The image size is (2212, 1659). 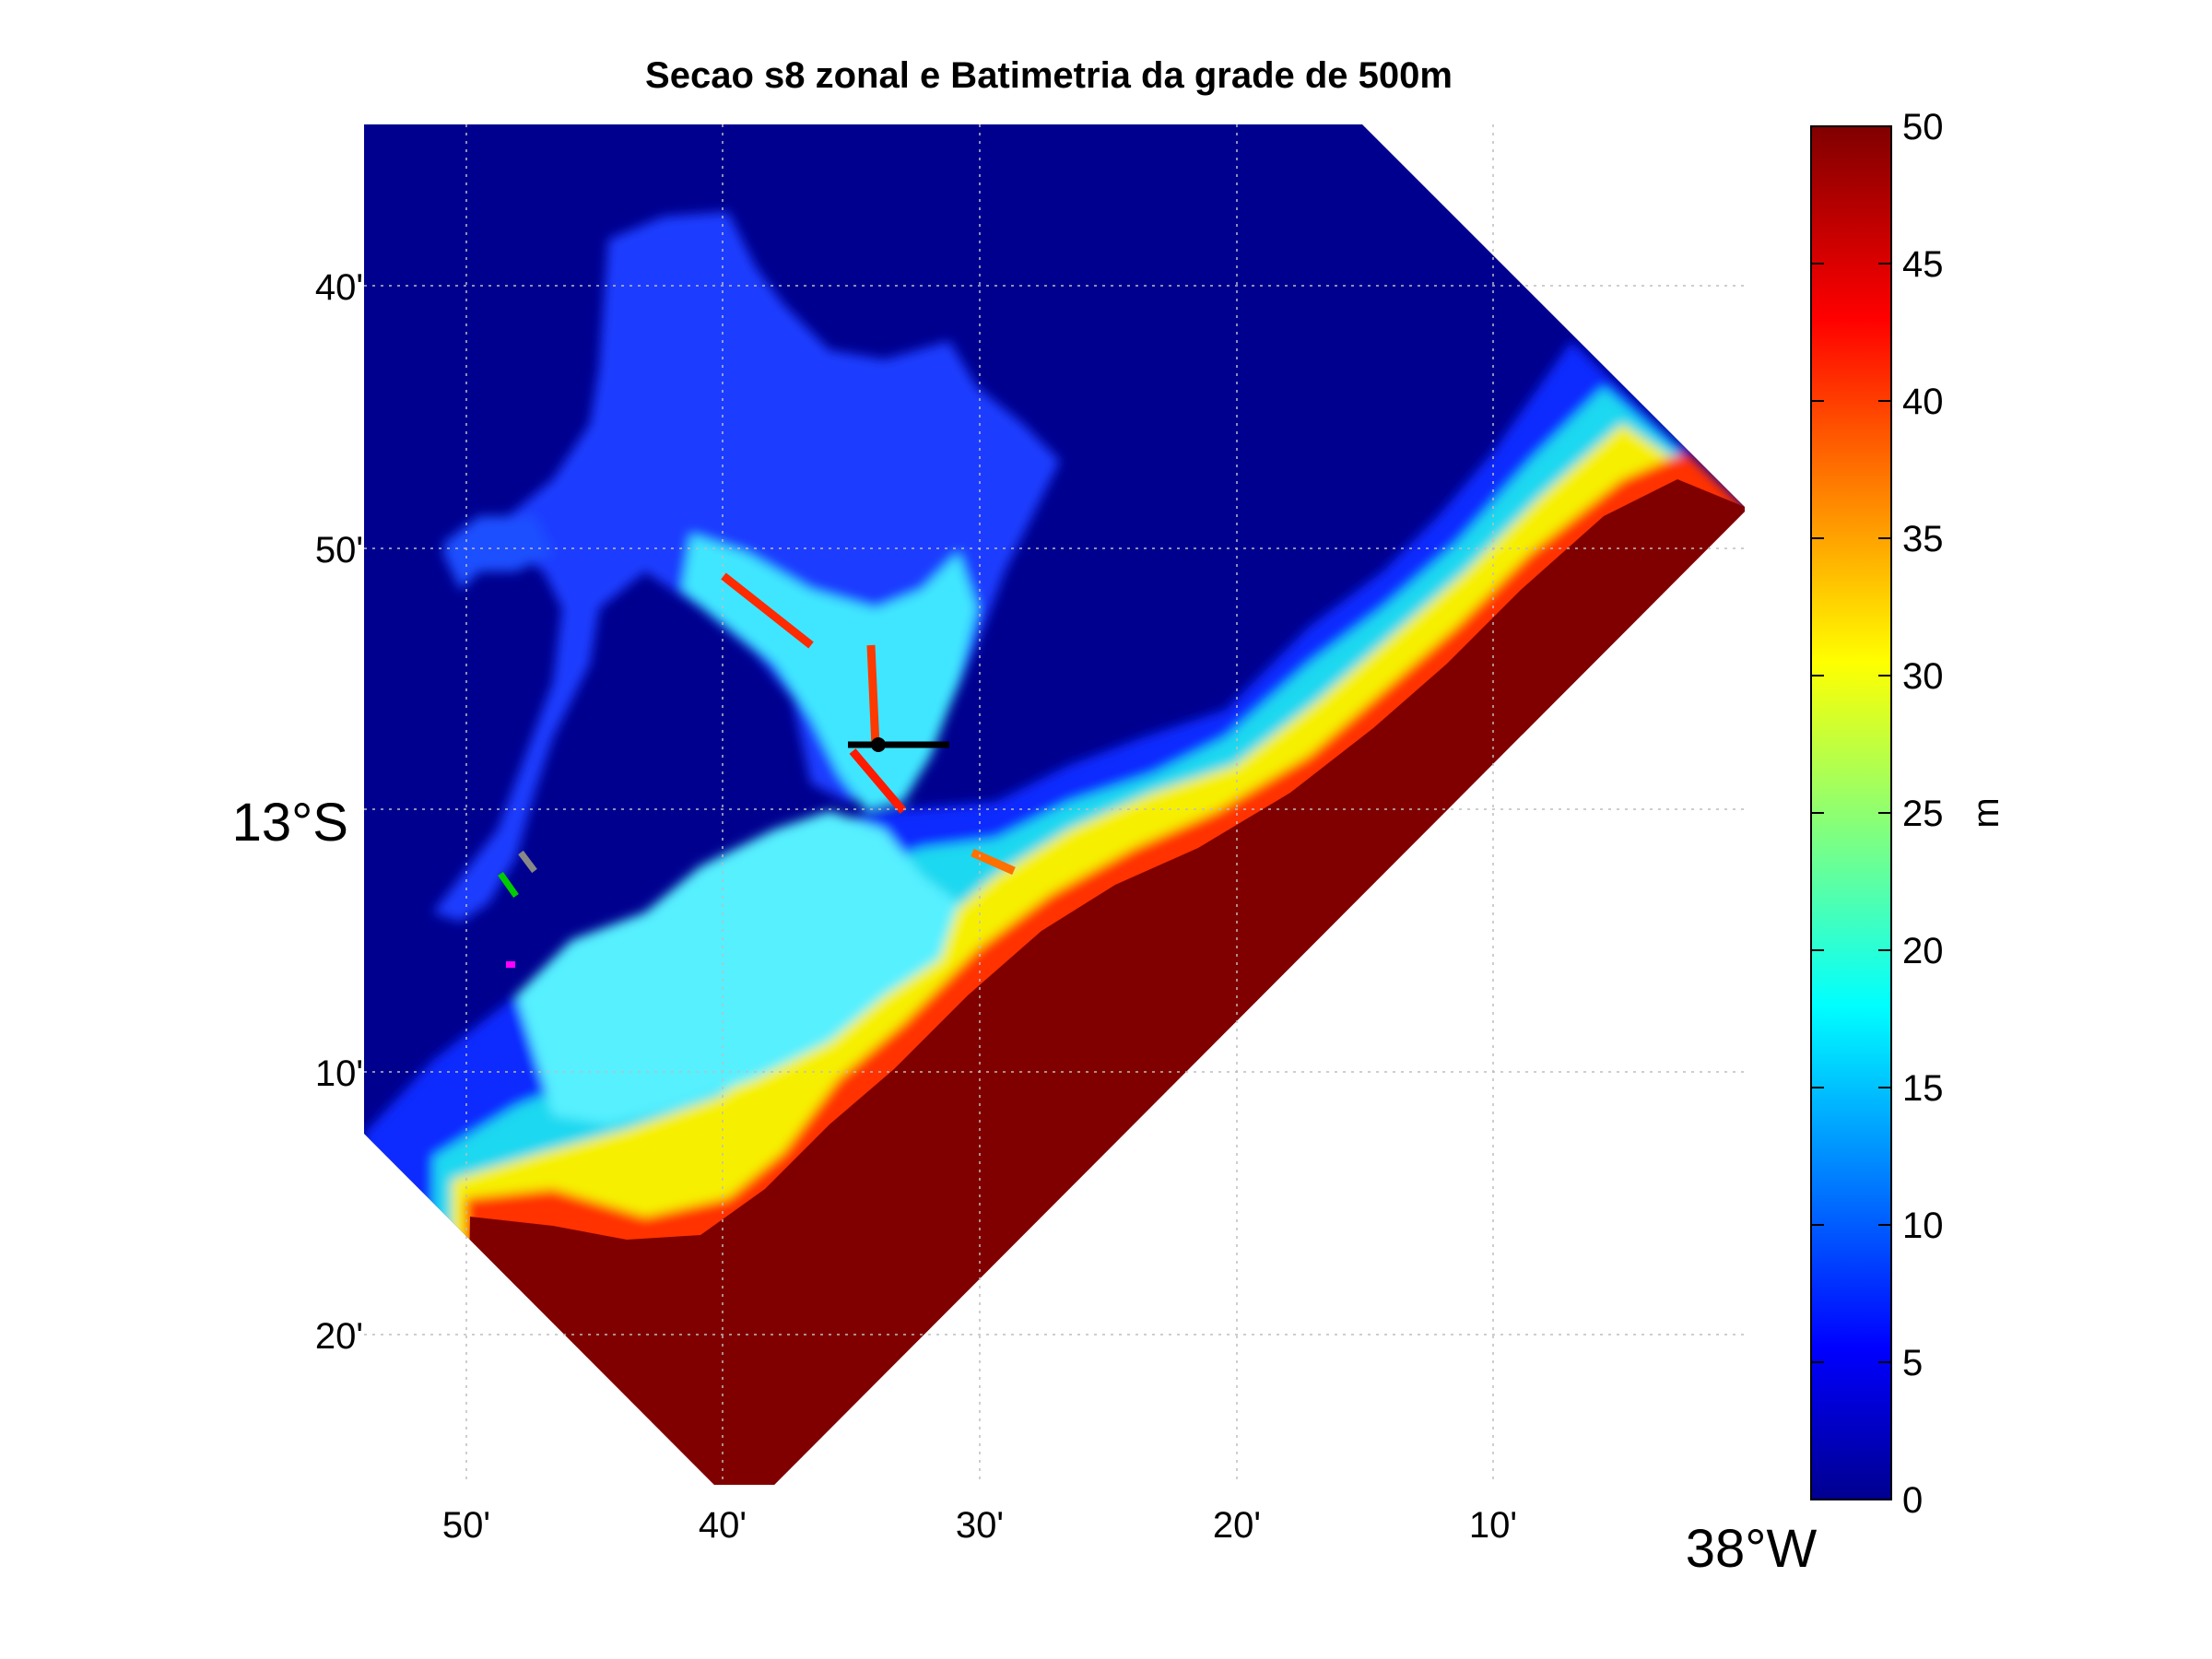 What do you see at coordinates (723, 1525) in the screenshot?
I see `lon-tick-label: 40'` at bounding box center [723, 1525].